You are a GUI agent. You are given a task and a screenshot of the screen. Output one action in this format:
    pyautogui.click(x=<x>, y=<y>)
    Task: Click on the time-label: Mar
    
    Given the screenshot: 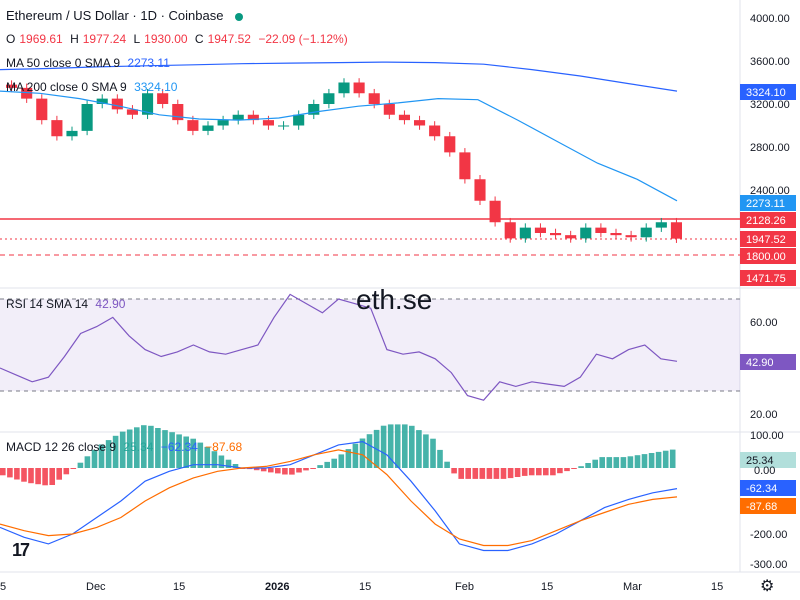 What is the action you would take?
    pyautogui.click(x=632, y=587)
    